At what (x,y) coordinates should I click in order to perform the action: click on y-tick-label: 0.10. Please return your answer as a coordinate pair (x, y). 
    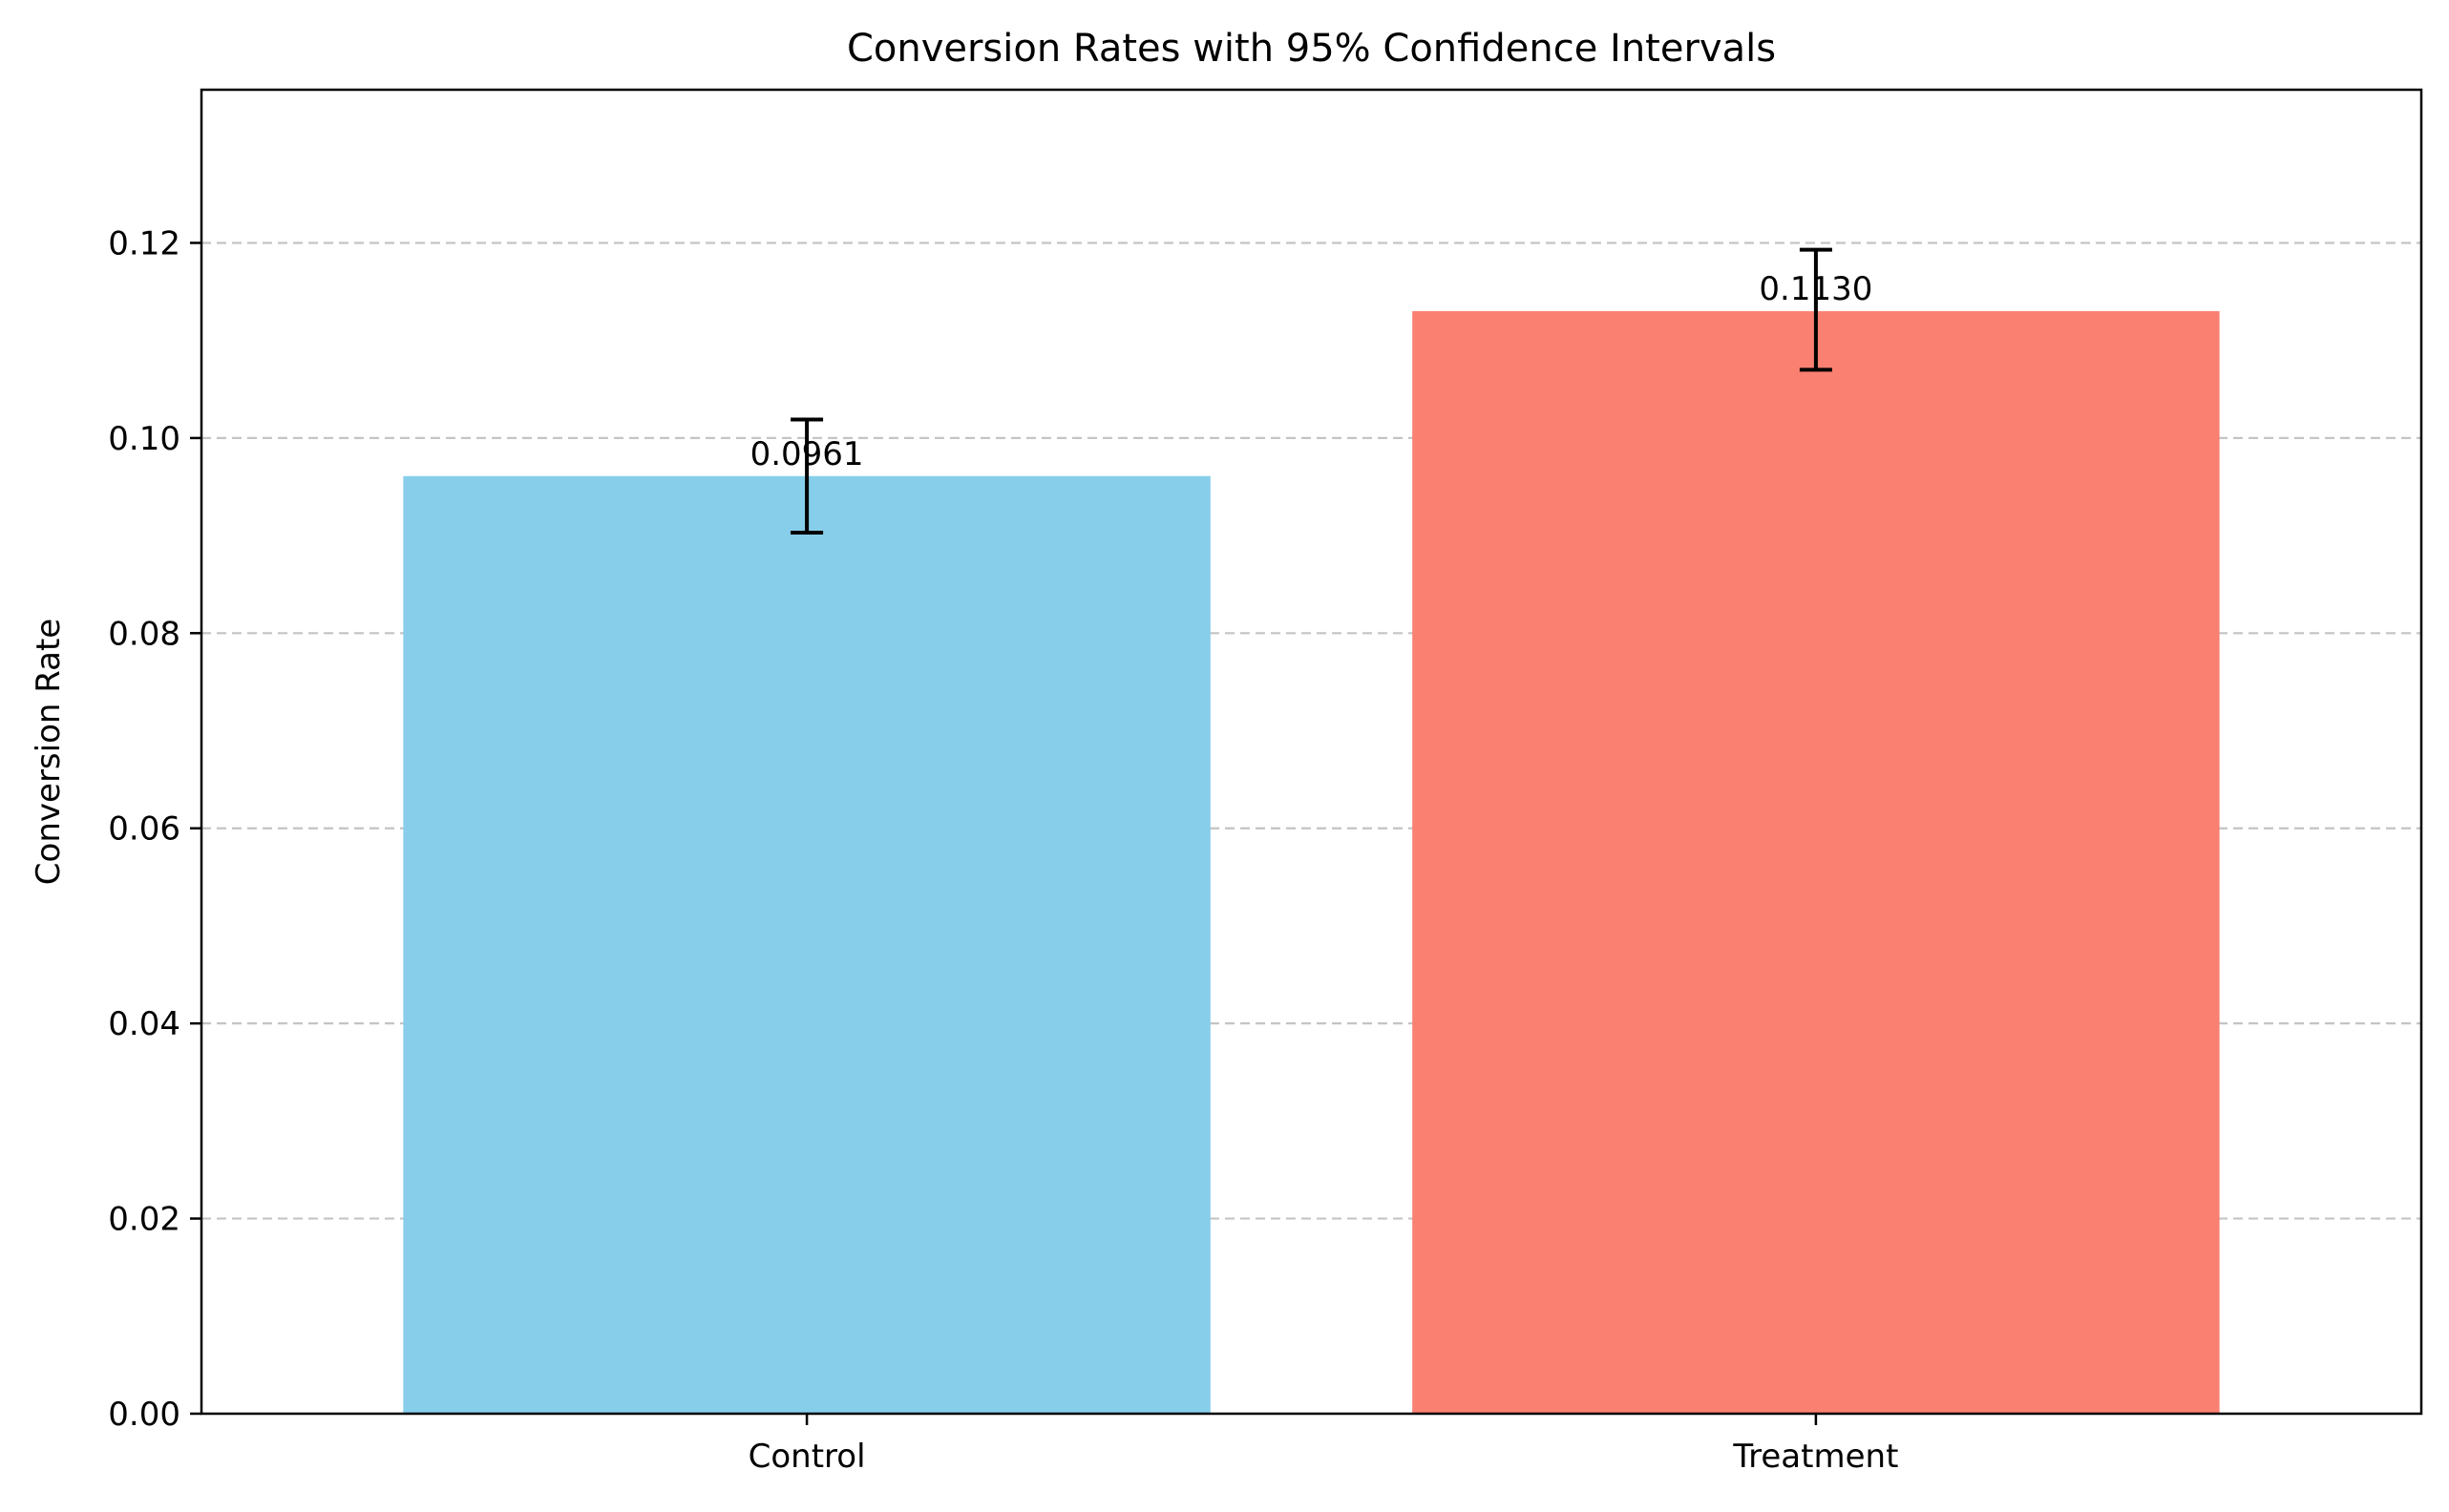
    Looking at the image, I should click on (144, 439).